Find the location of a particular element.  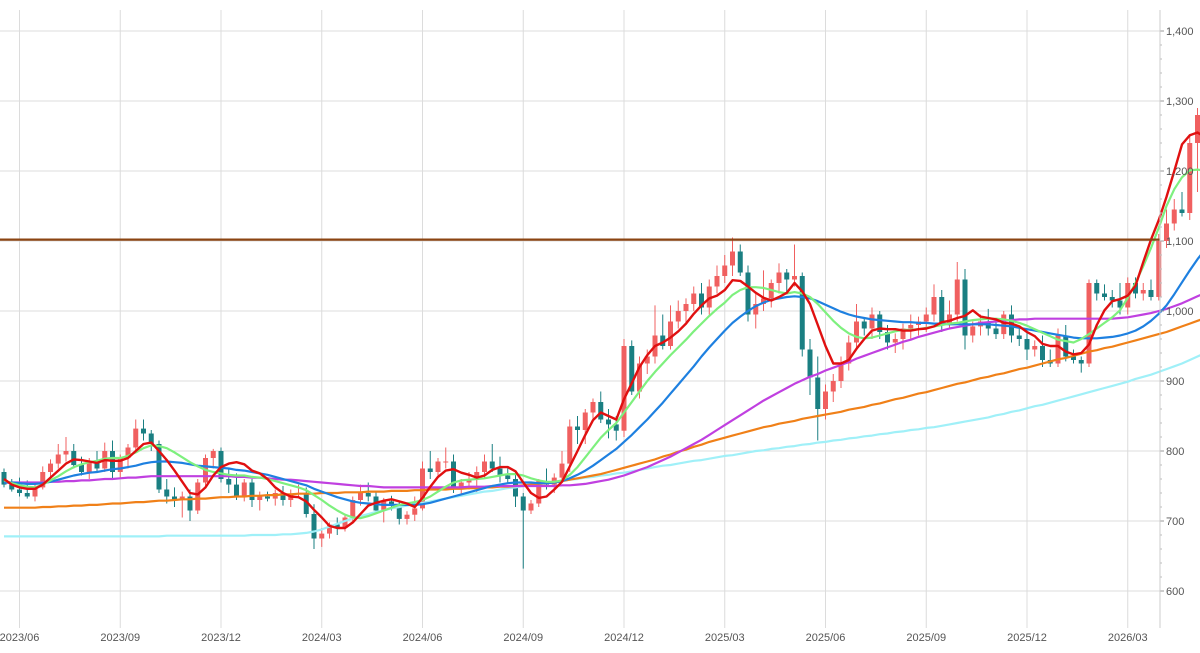

y-tick-label: 600 is located at coordinates (1175, 592).